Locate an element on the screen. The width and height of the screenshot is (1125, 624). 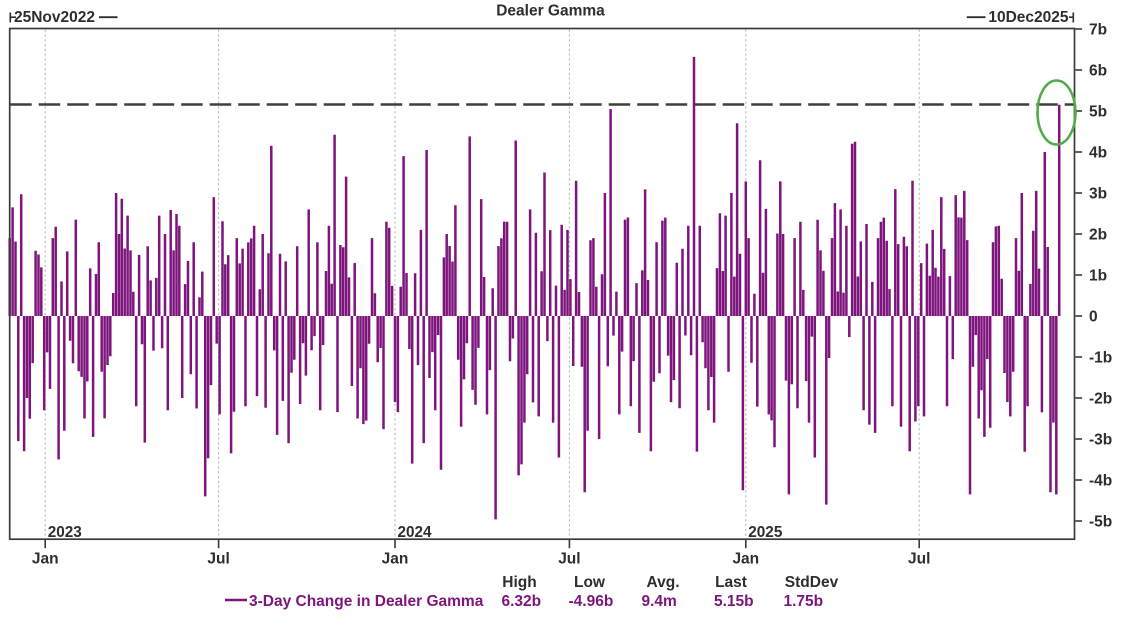
svg-text: High is located at coordinates (519, 582).